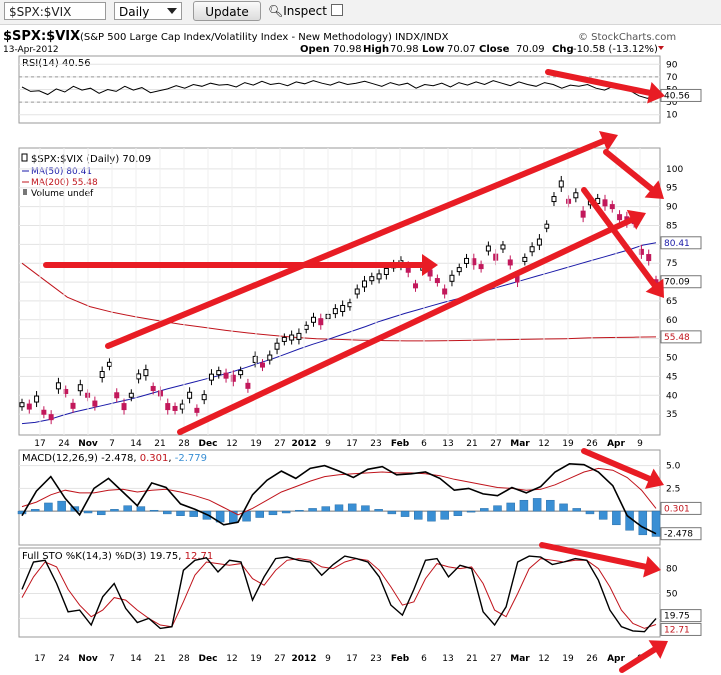  I want to click on open-value: 70.98, so click(347, 49).